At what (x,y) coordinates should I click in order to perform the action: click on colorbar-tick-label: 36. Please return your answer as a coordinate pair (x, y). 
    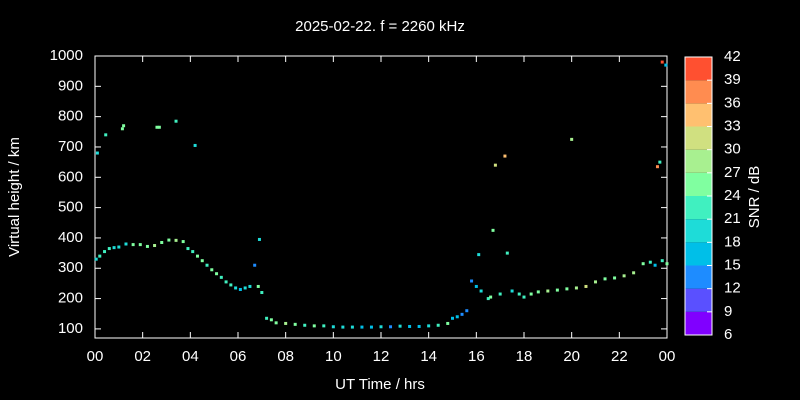
    Looking at the image, I should click on (732, 102).